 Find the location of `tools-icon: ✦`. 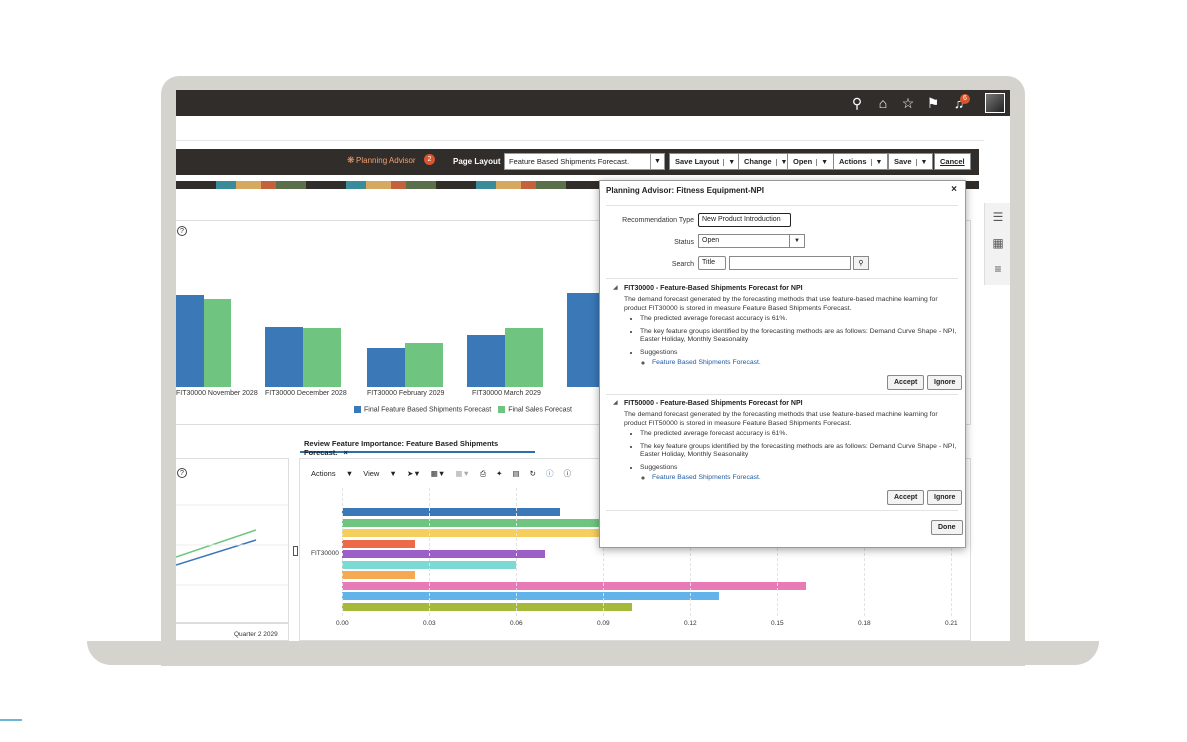

tools-icon: ✦ is located at coordinates (499, 473).